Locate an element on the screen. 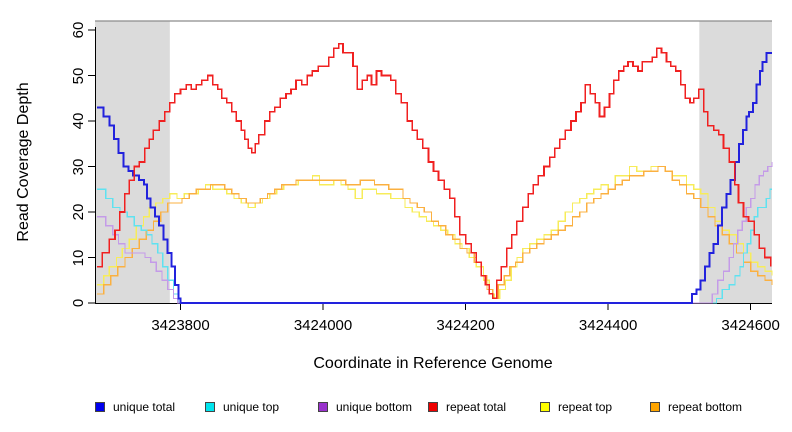 The height and width of the screenshot is (432, 792). legend-label: unique total is located at coordinates (144, 407).